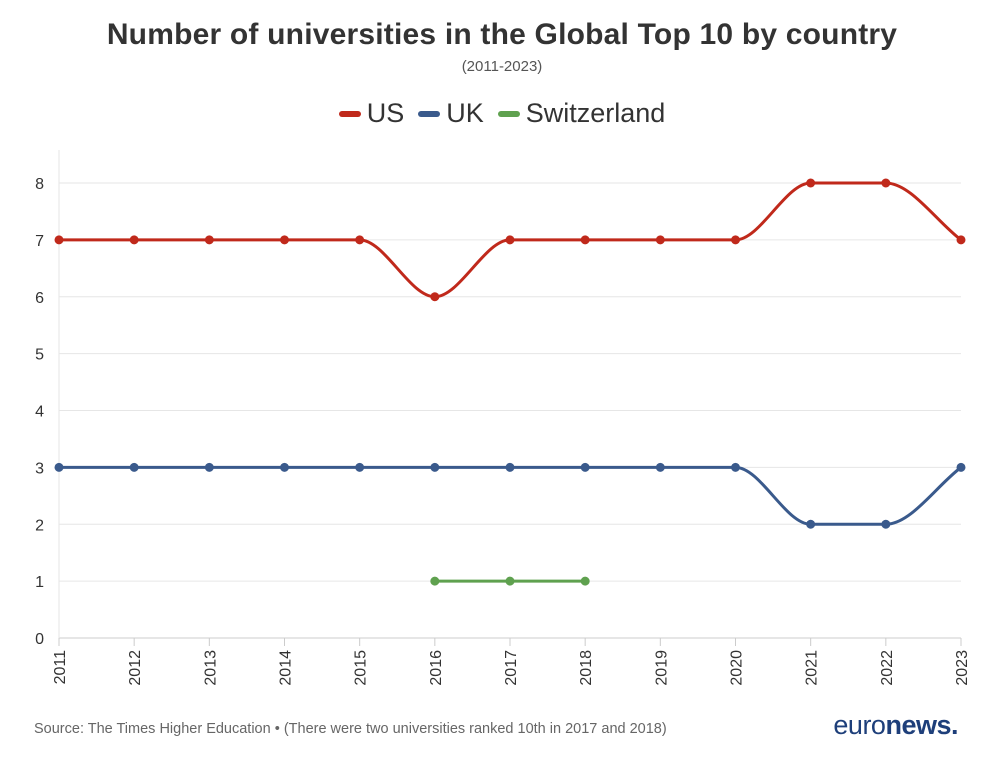  Describe the element at coordinates (39, 468) in the screenshot. I see `y-tick-label: 3` at that location.